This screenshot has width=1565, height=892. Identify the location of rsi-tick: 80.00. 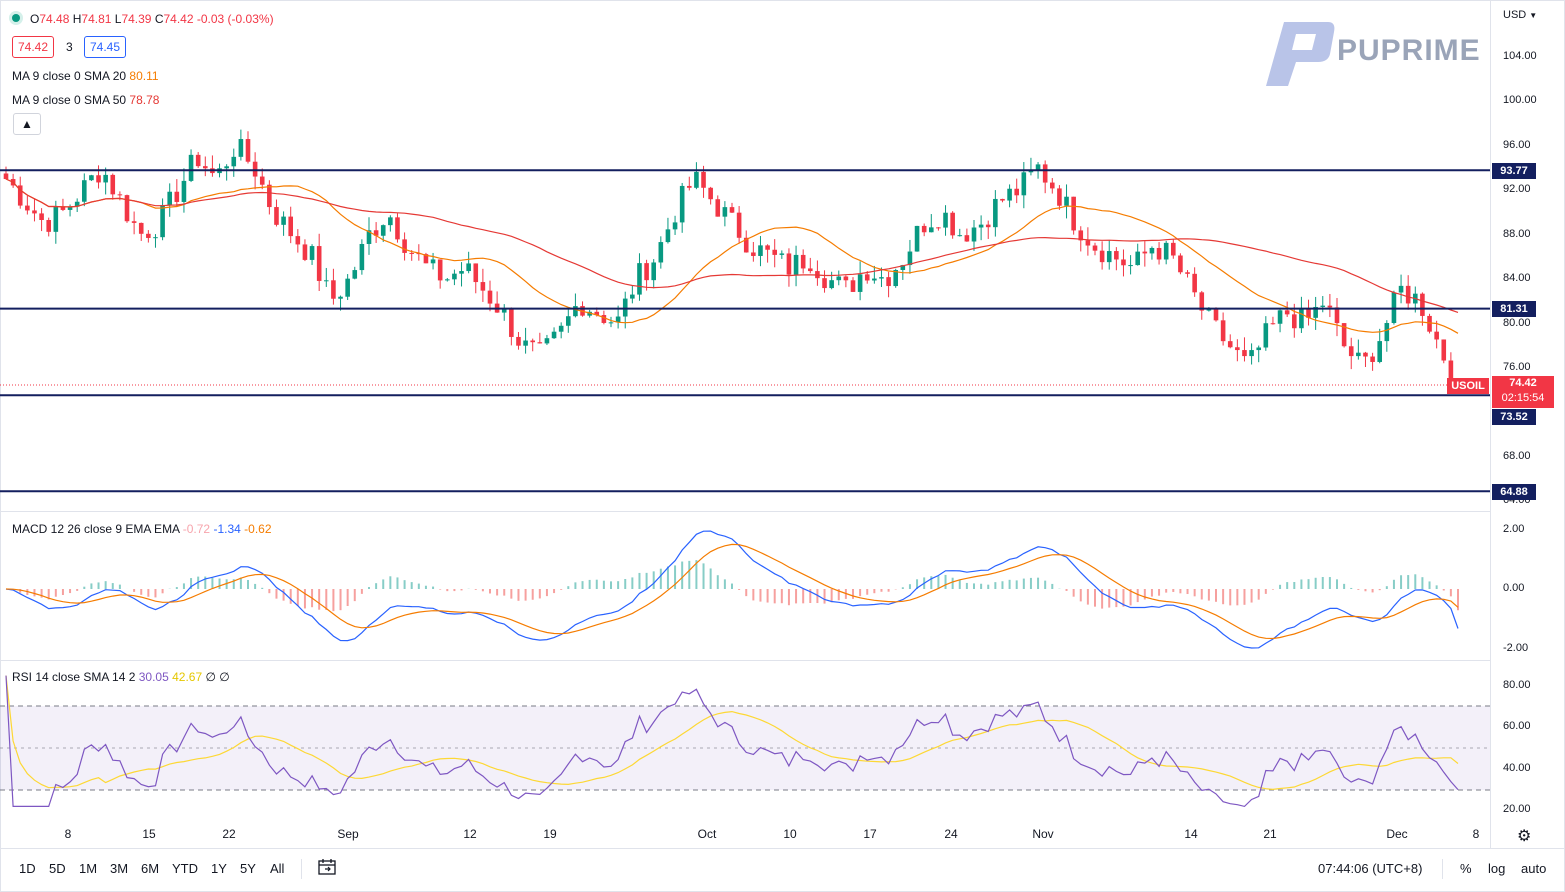
(1517, 685).